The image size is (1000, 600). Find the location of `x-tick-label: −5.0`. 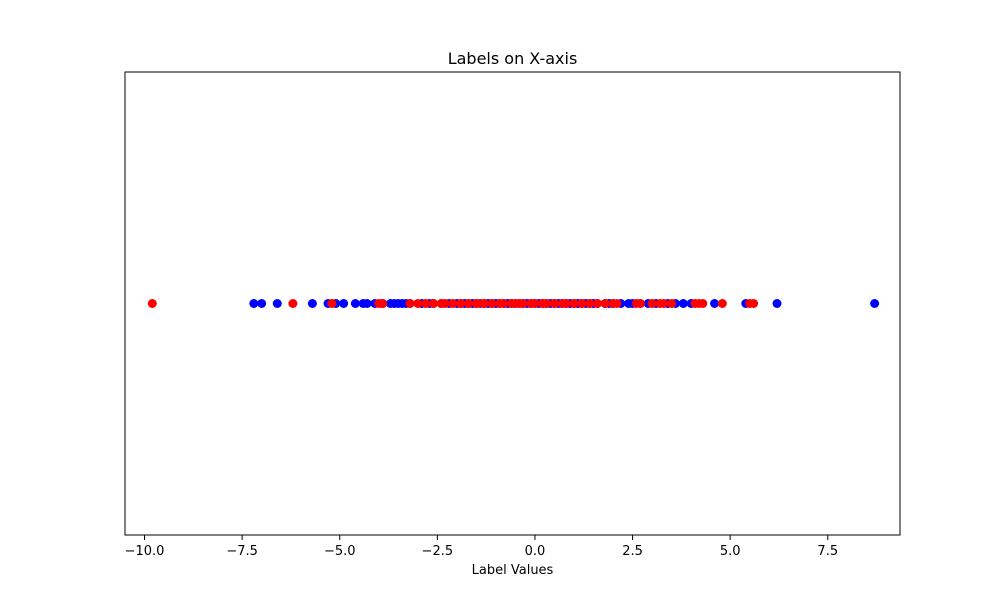

x-tick-label: −5.0 is located at coordinates (340, 551).